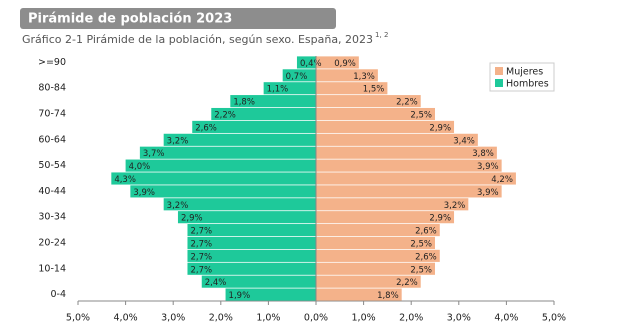 This screenshot has width=640, height=335. Describe the element at coordinates (527, 84) in the screenshot. I see `legend-label: Hombres` at that location.